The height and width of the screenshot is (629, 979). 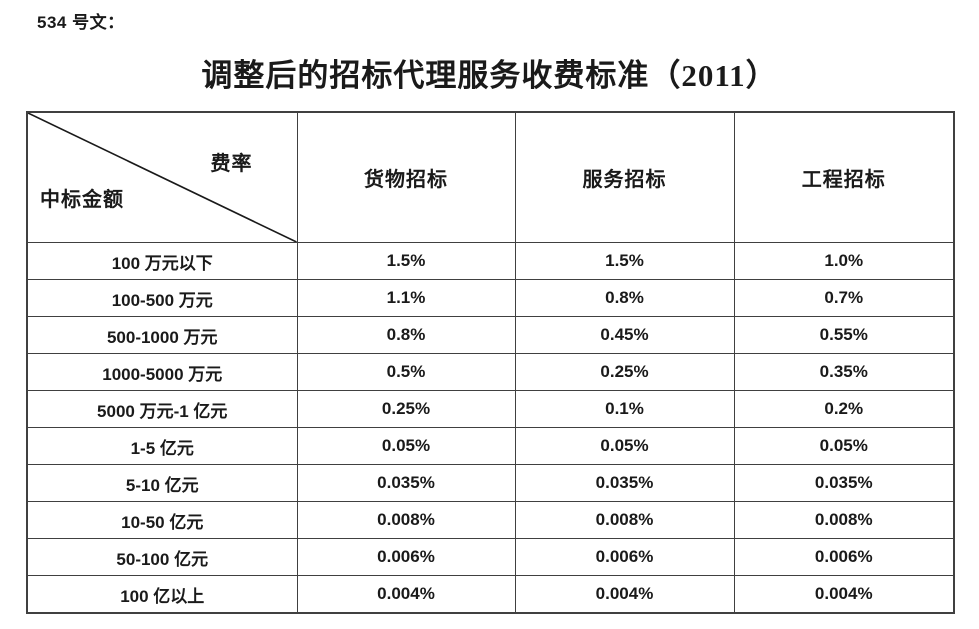 I want to click on table-row: 1000-5000 万元 0.5% 0.25% 0.35%, so click(x=490, y=372).